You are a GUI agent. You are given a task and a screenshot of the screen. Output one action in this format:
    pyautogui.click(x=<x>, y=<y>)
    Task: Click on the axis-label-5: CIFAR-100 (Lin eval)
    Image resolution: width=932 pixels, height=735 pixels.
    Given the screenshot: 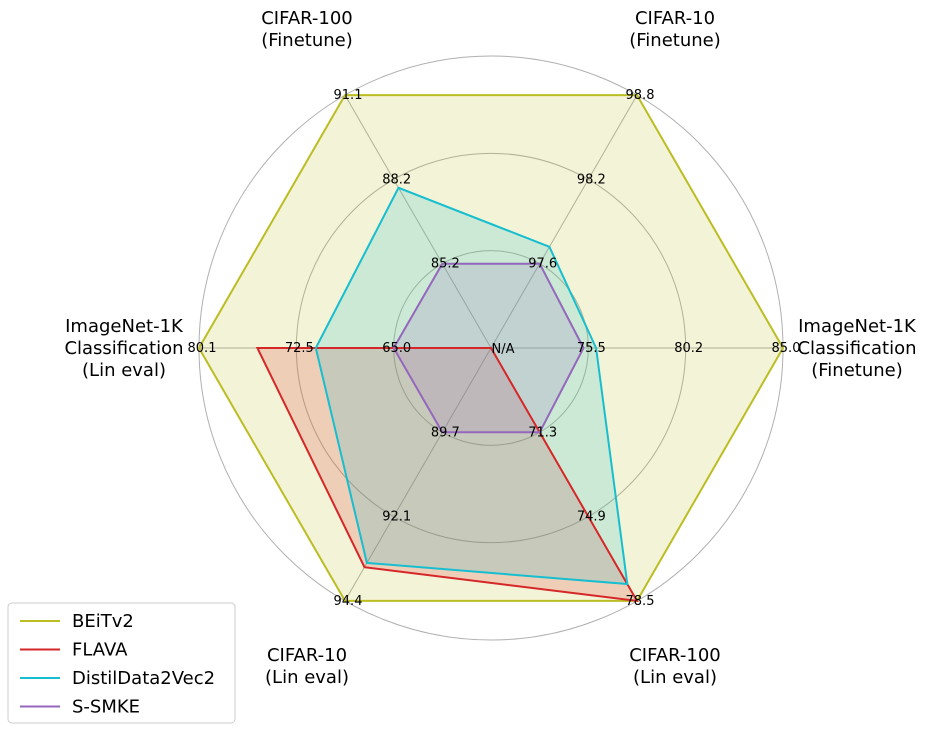 What is the action you would take?
    pyautogui.click(x=675, y=666)
    